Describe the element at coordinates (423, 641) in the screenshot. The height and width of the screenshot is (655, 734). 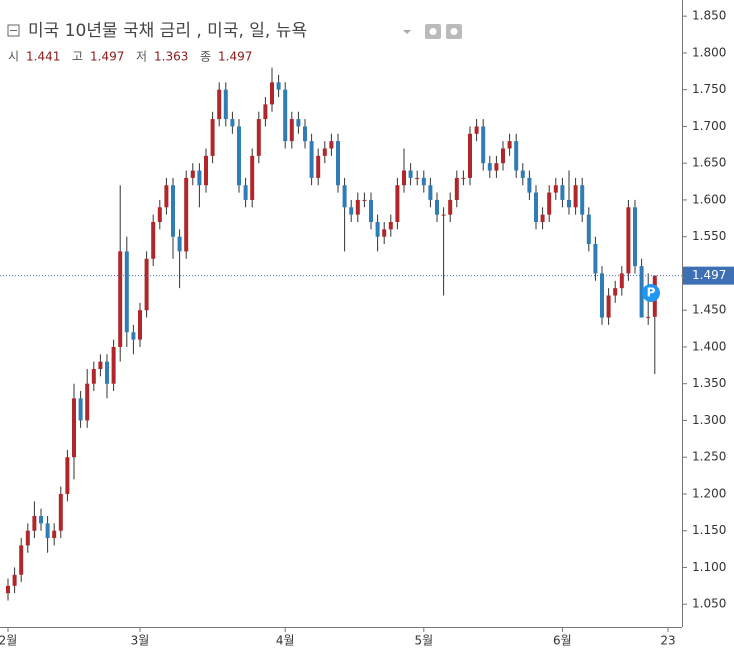
I see `x-tick-label: 5월` at that location.